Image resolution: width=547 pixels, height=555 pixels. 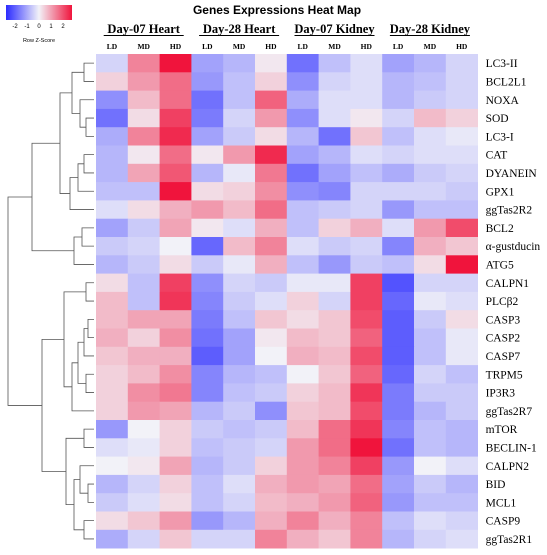 What do you see at coordinates (497, 156) in the screenshot?
I see `row-label: CAT` at bounding box center [497, 156].